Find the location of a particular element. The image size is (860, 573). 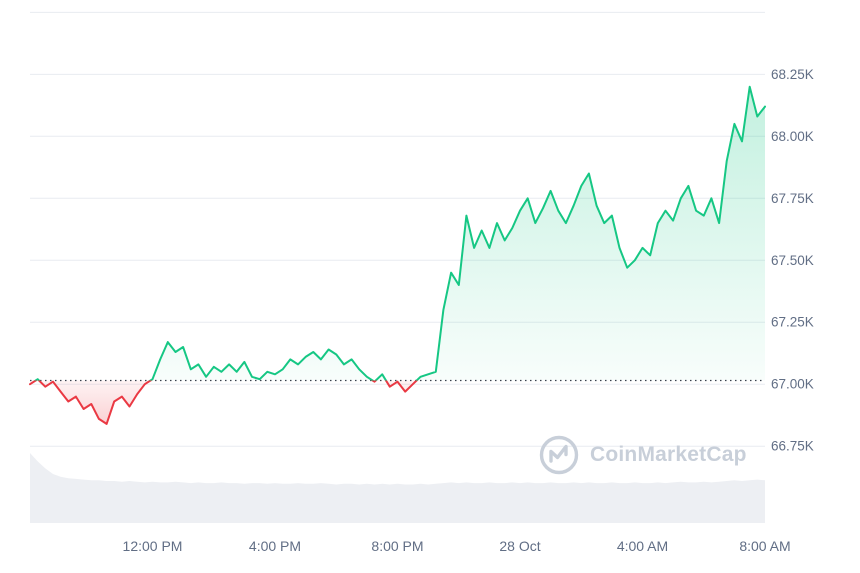

volume-area is located at coordinates (397, 488).